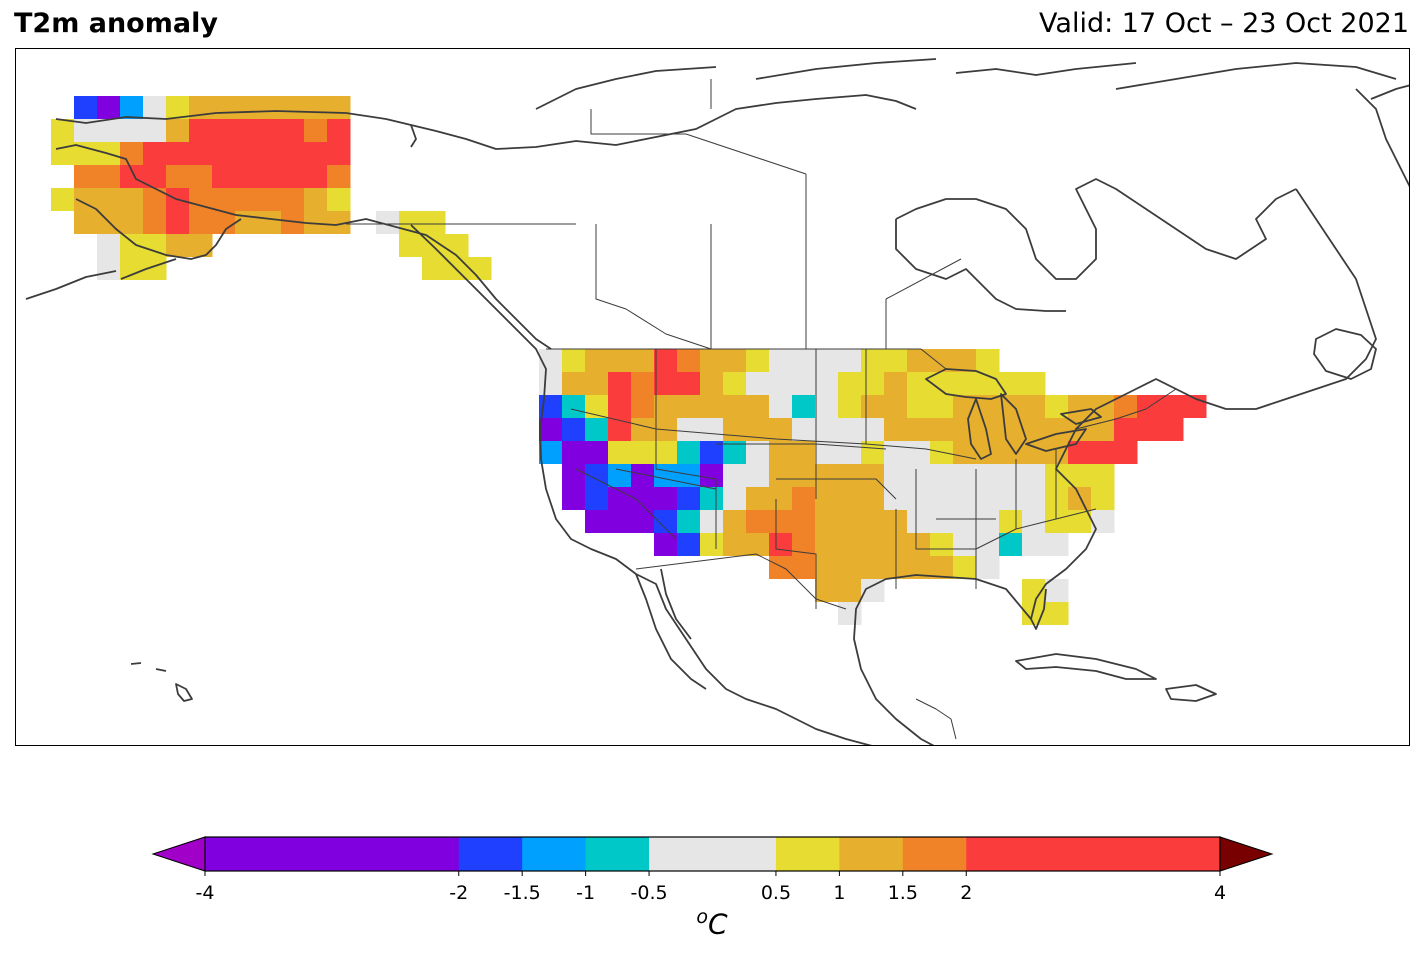 The height and width of the screenshot is (957, 1425). Describe the element at coordinates (1203, 409) in the screenshot. I see `east-coast` at that location.